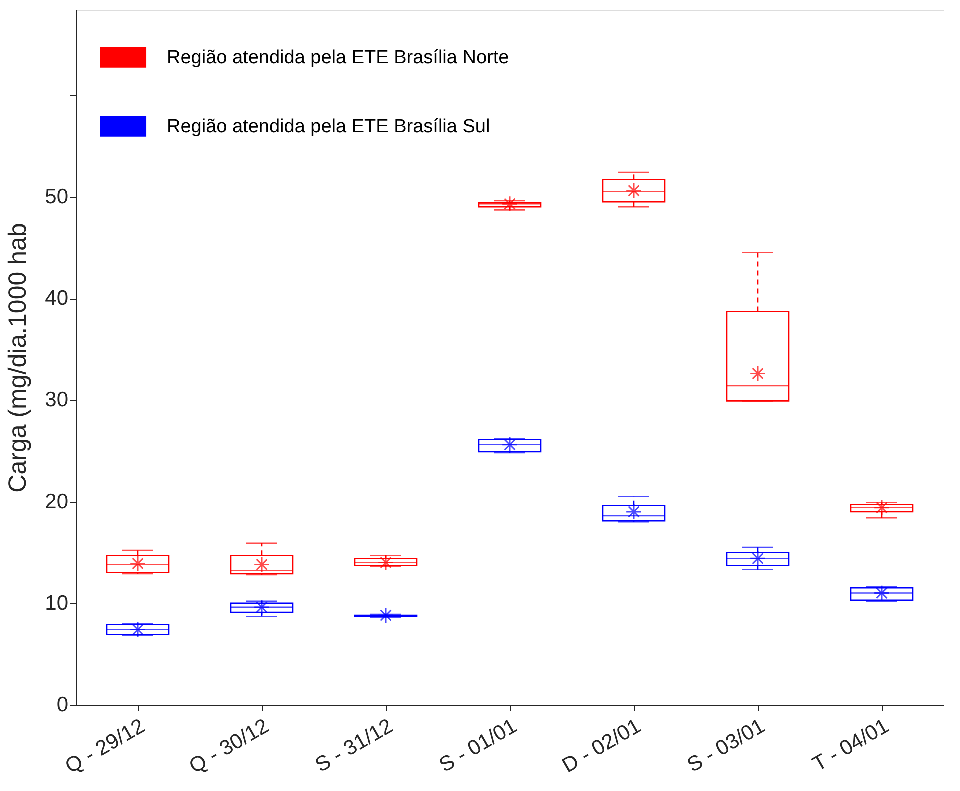  I want to click on x-tick-label: T - 04/01, so click(851, 745).